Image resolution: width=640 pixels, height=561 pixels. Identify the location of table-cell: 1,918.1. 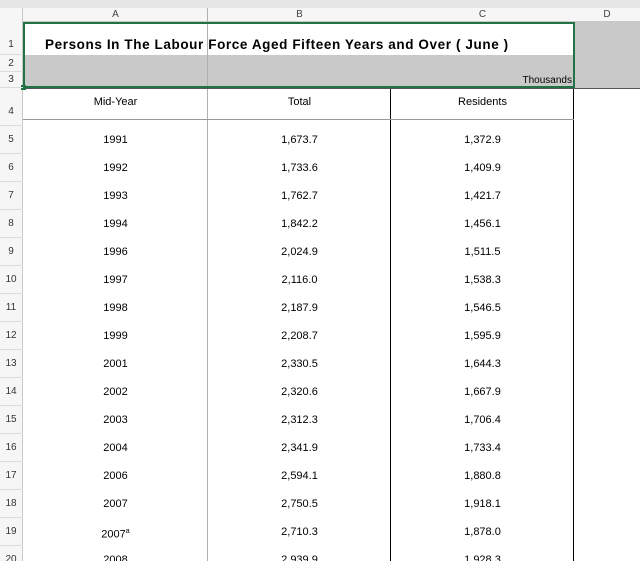
(482, 504).